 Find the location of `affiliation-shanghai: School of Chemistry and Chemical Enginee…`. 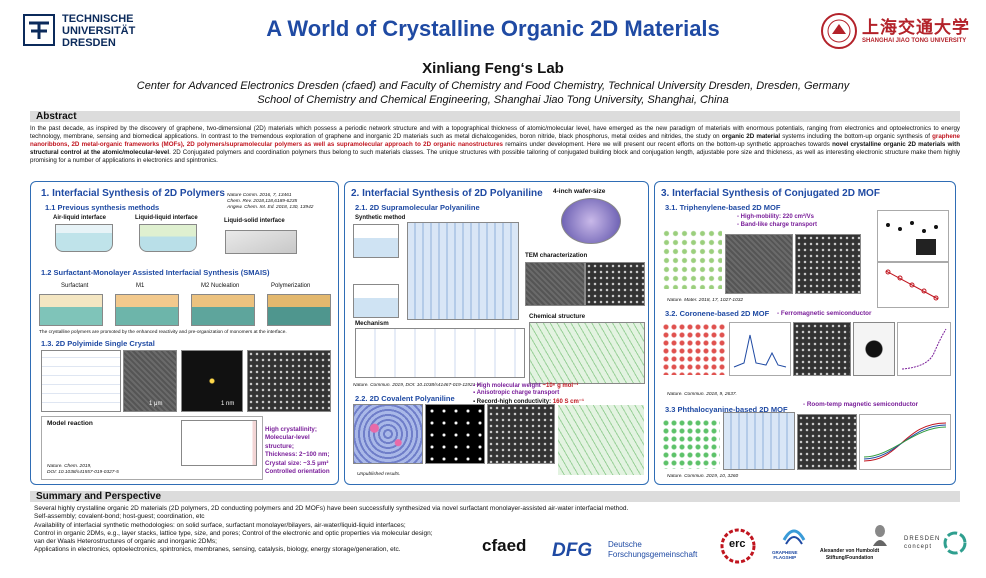

affiliation-shanghai: School of Chemistry and Chemical Enginee… is located at coordinates (493, 100).